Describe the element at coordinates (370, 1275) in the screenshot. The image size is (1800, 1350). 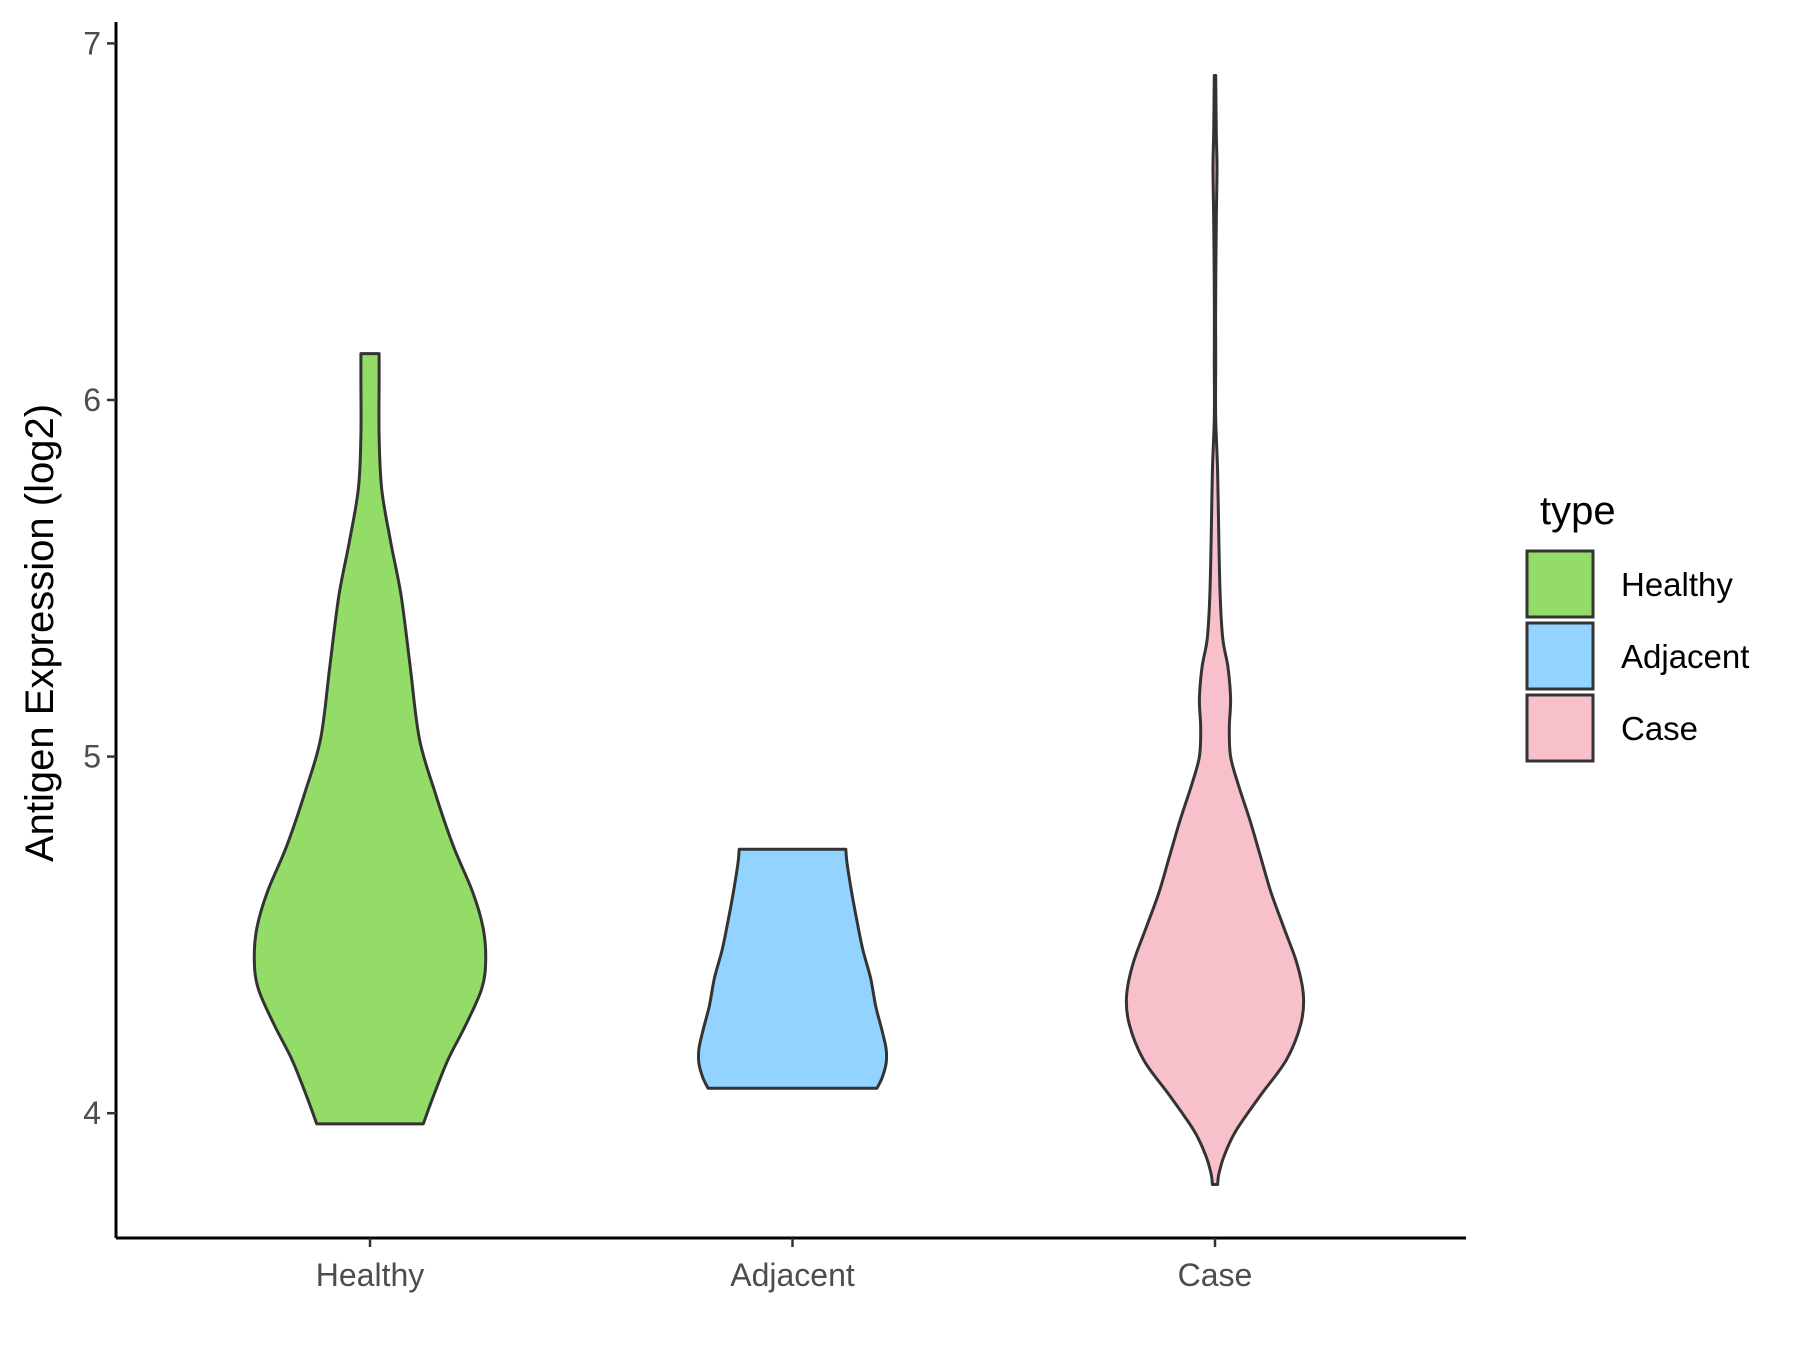
I see `x-tick-label-healthy: Healthy` at that location.